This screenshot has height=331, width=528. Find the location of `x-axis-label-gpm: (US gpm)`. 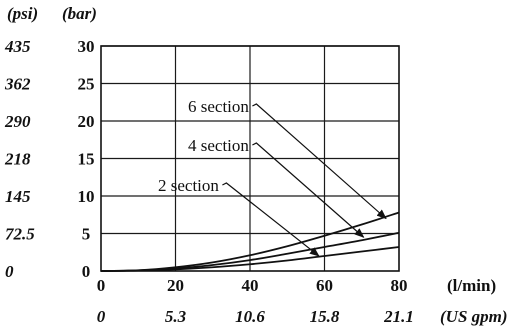

x-axis-label-gpm: (US gpm) is located at coordinates (474, 316).